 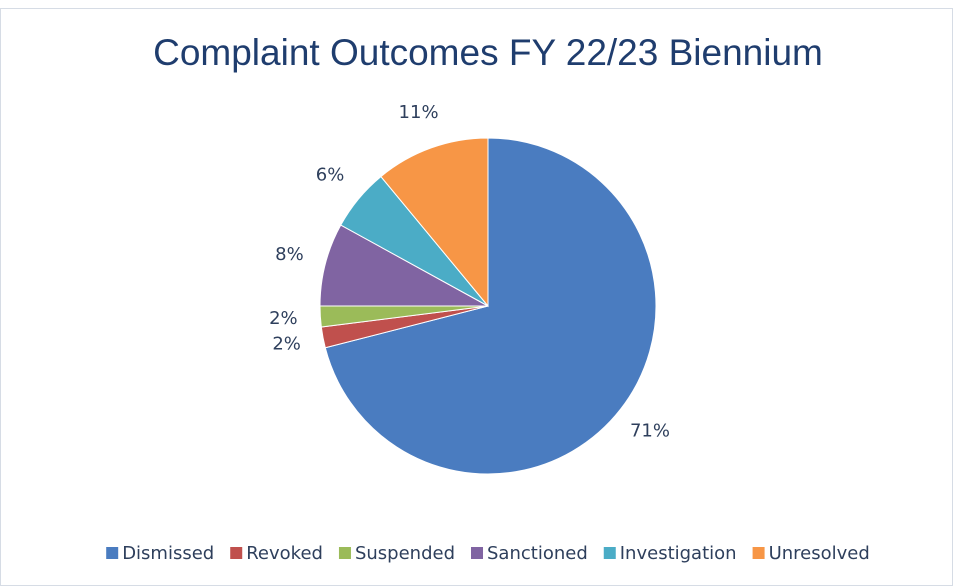 What do you see at coordinates (419, 112) in the screenshot?
I see `data-label: 11%` at bounding box center [419, 112].